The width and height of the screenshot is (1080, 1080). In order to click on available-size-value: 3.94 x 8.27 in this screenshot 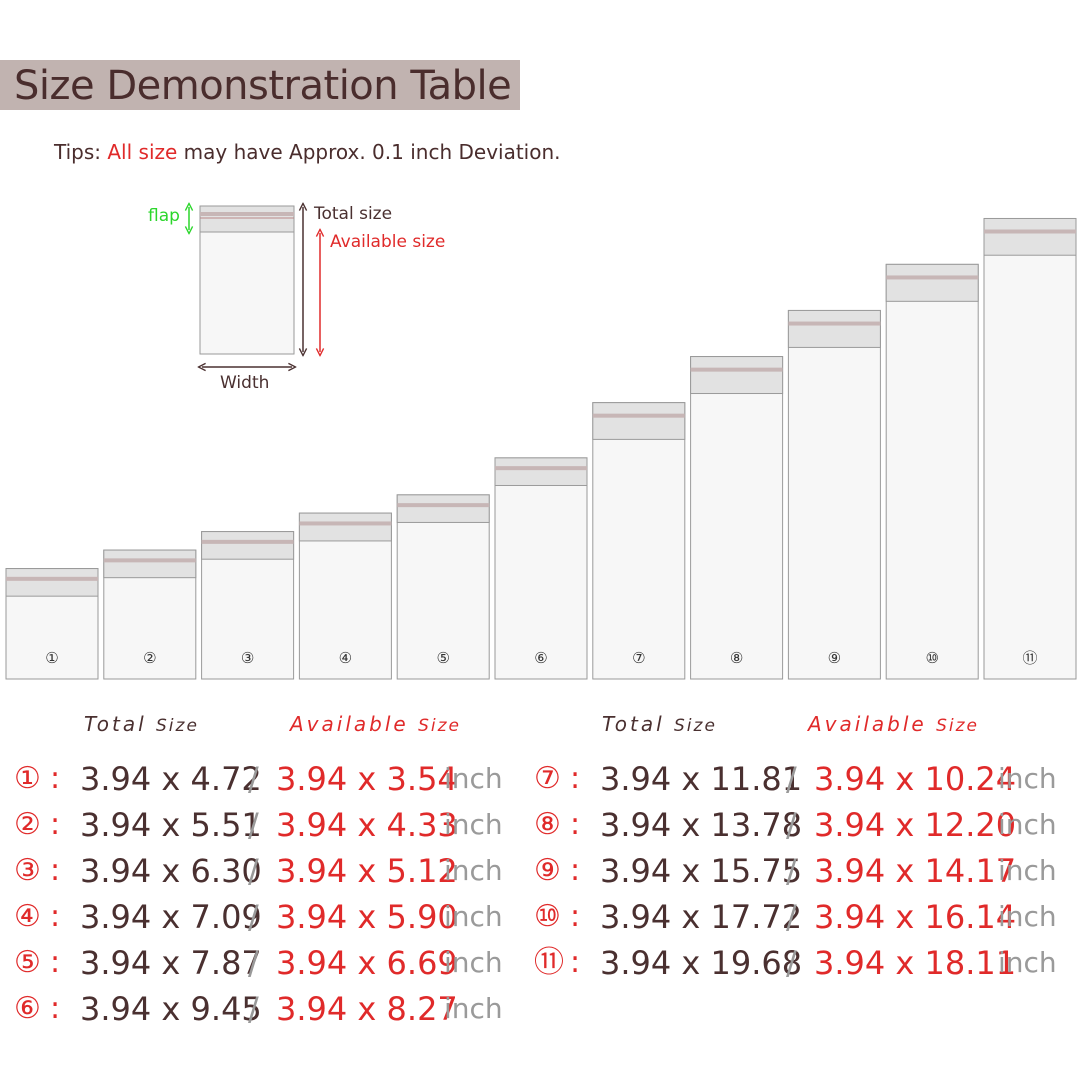, I will do `click(367, 1009)`.